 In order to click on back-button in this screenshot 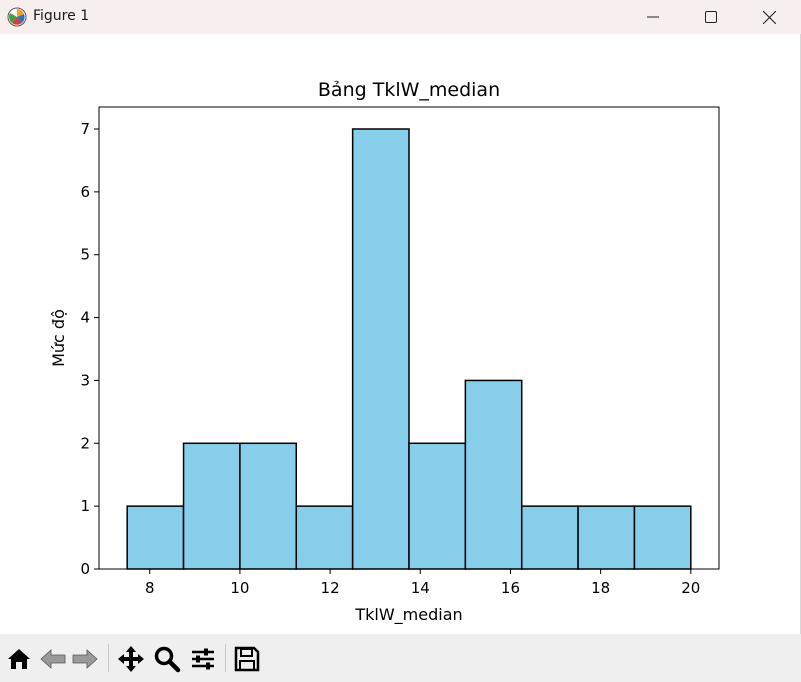, I will do `click(53, 659)`.